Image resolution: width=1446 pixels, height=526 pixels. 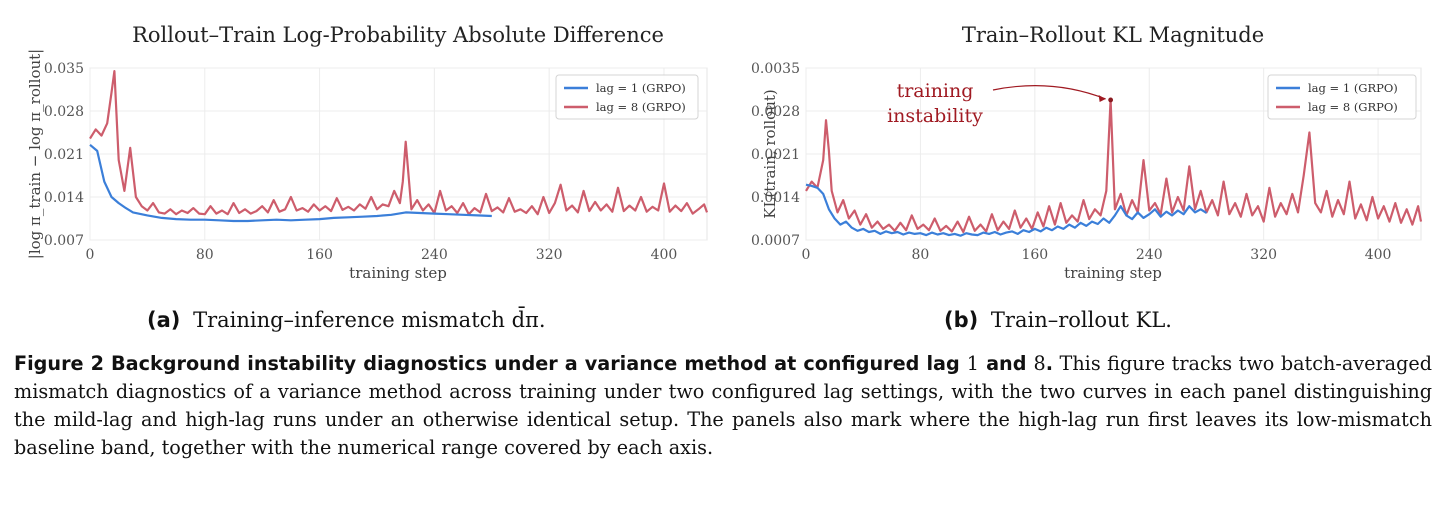 I want to click on subcaption-b: (b) Train–rollout KL., so click(x=1058, y=320).